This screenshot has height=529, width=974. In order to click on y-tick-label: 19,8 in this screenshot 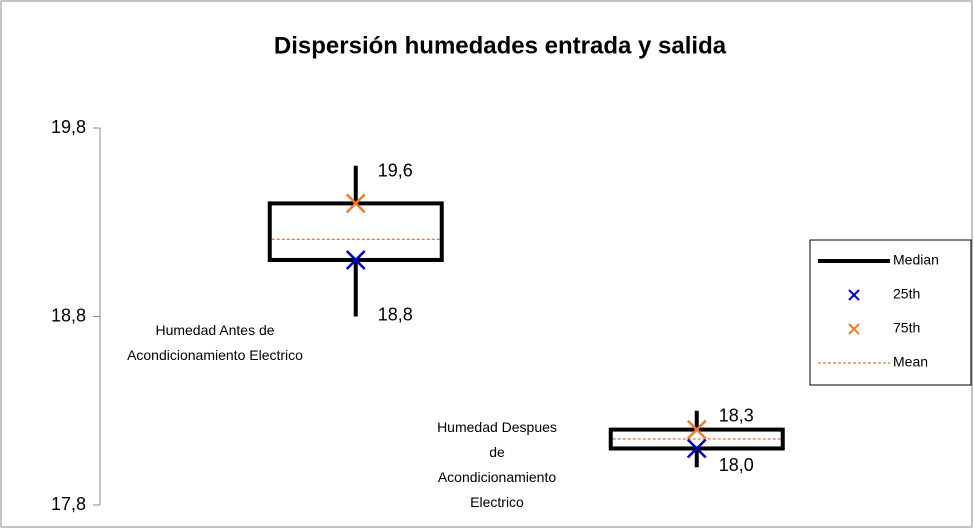, I will do `click(68, 127)`.